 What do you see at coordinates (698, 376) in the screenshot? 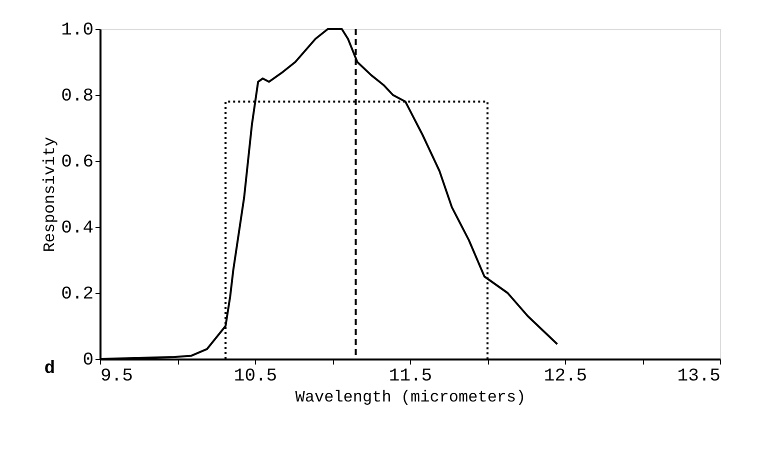
I see `x-tick-label: 13.5` at bounding box center [698, 376].